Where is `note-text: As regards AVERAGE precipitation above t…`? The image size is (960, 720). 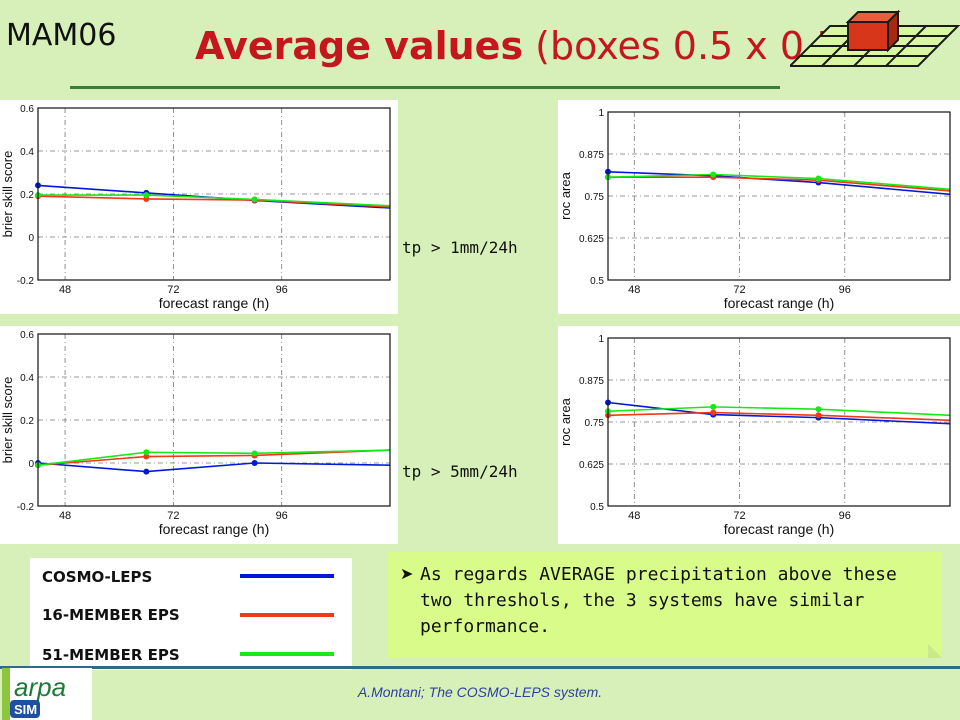
note-text: As regards AVERAGE precipitation above t… is located at coordinates (658, 600).